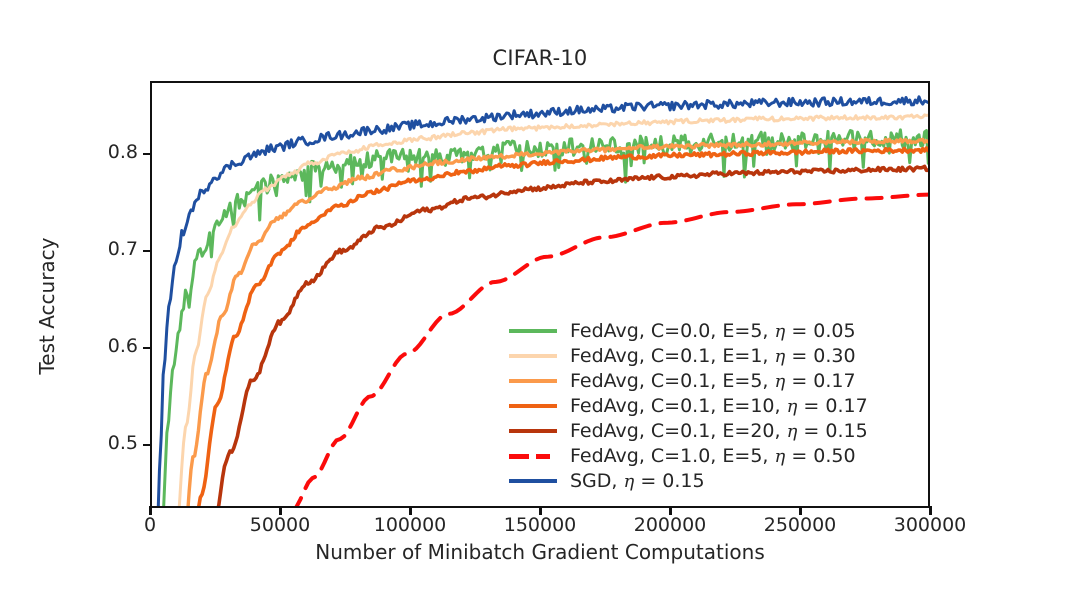 This screenshot has height=610, width=1092. I want to click on y-tick-label: 0.6, so click(122, 345).